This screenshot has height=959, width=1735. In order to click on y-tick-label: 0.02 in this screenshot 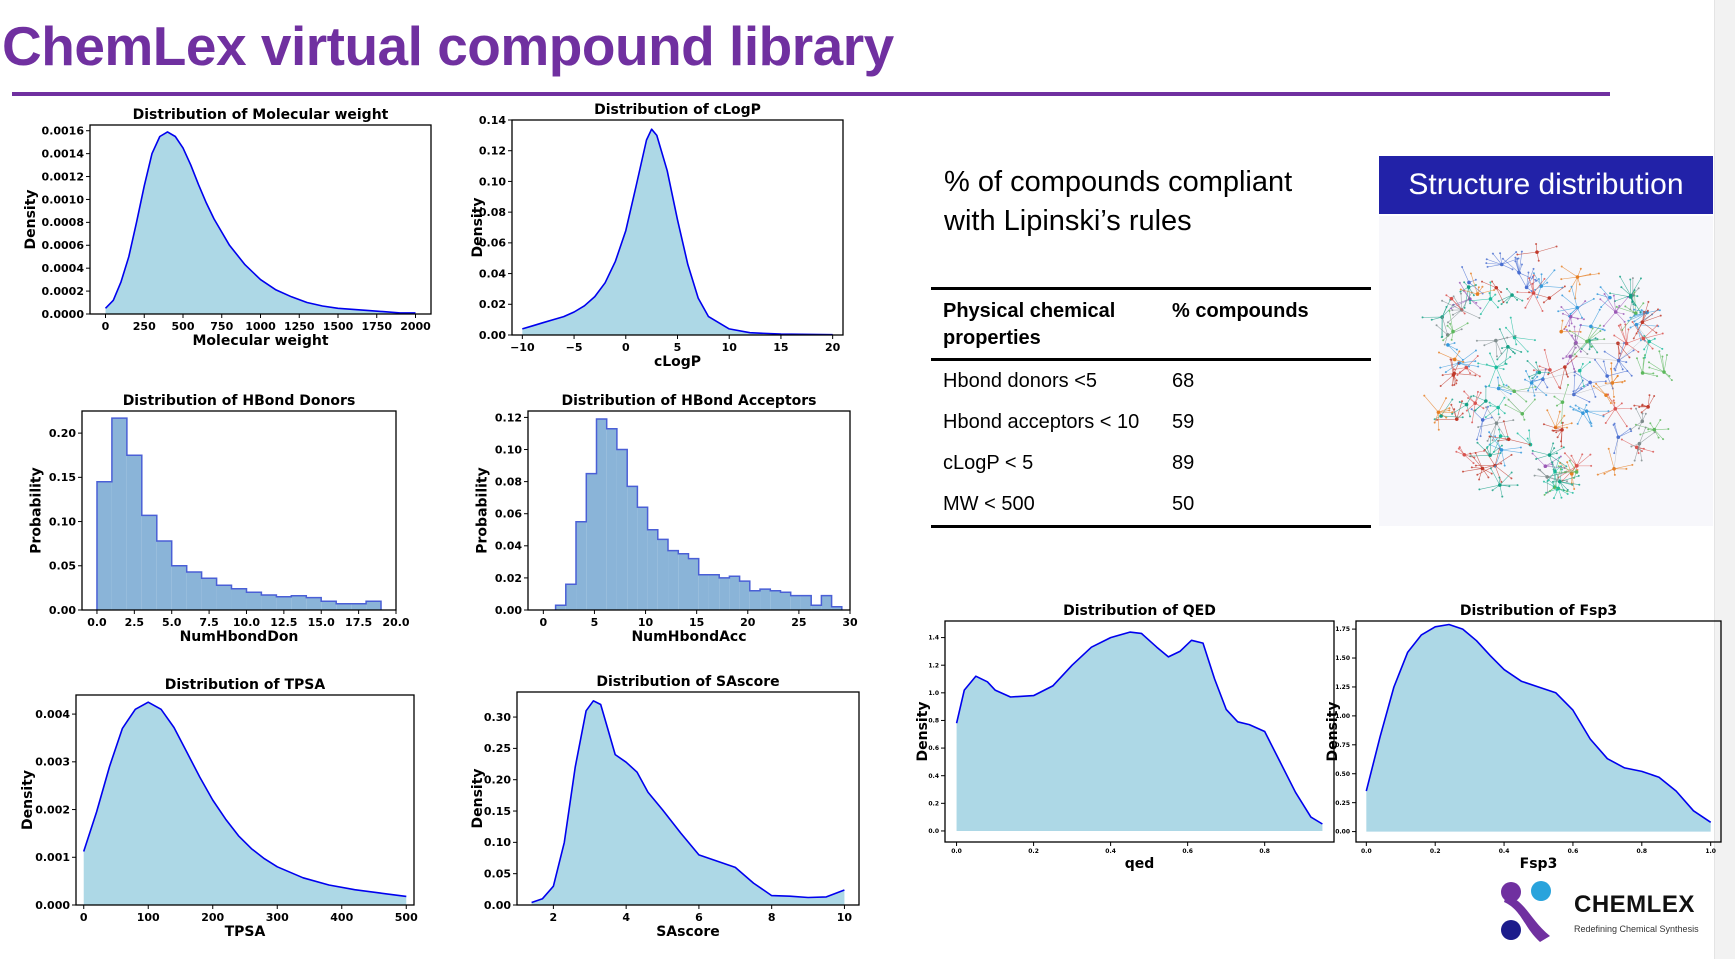, I will do `click(492, 304)`.